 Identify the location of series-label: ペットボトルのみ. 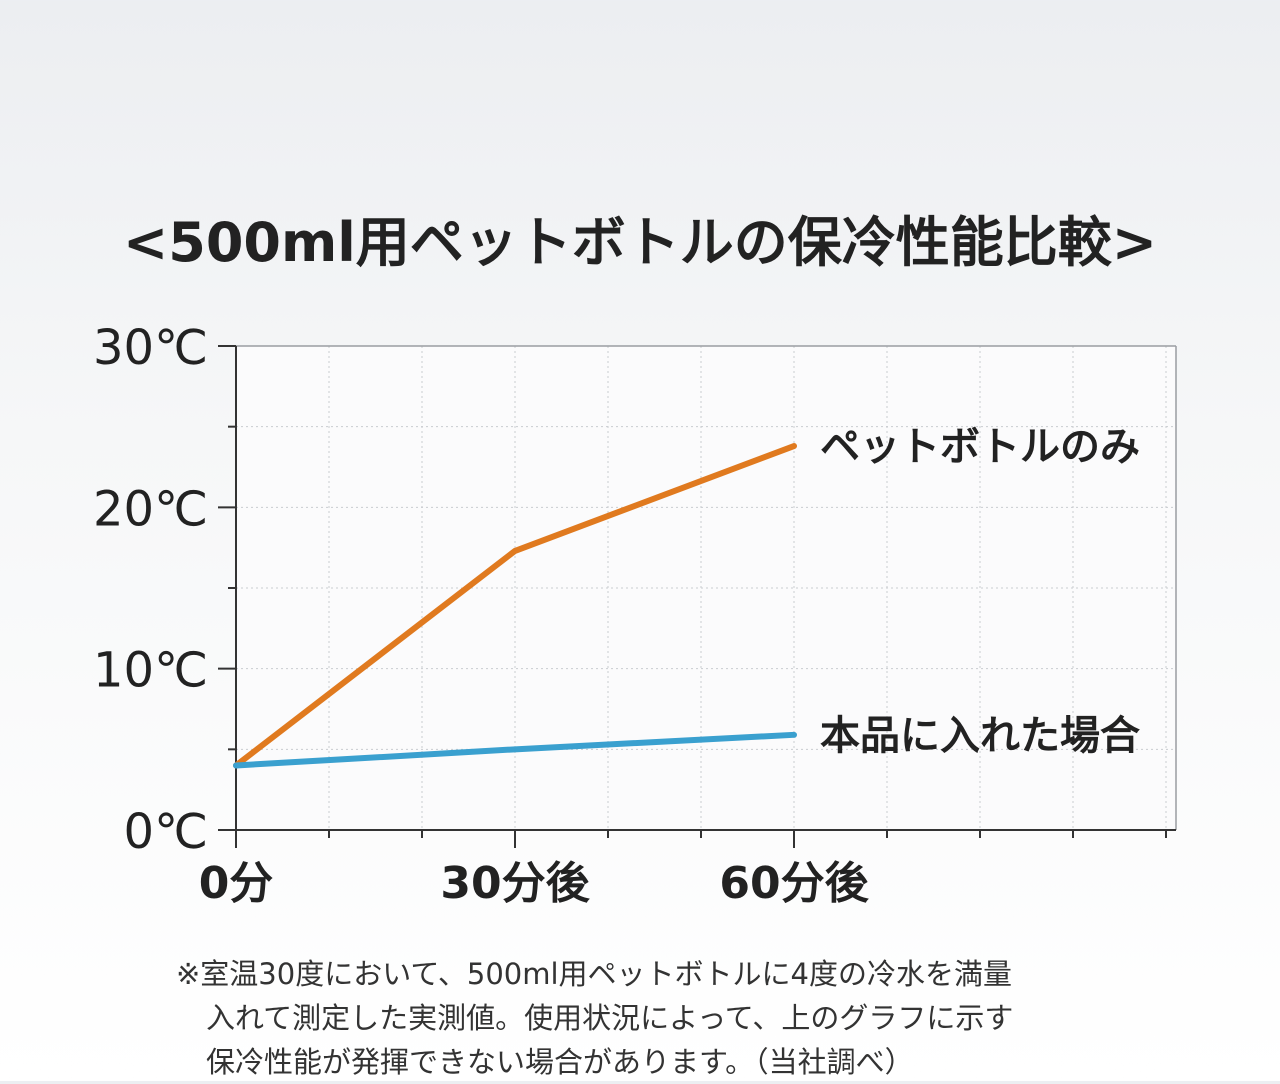
(980, 447).